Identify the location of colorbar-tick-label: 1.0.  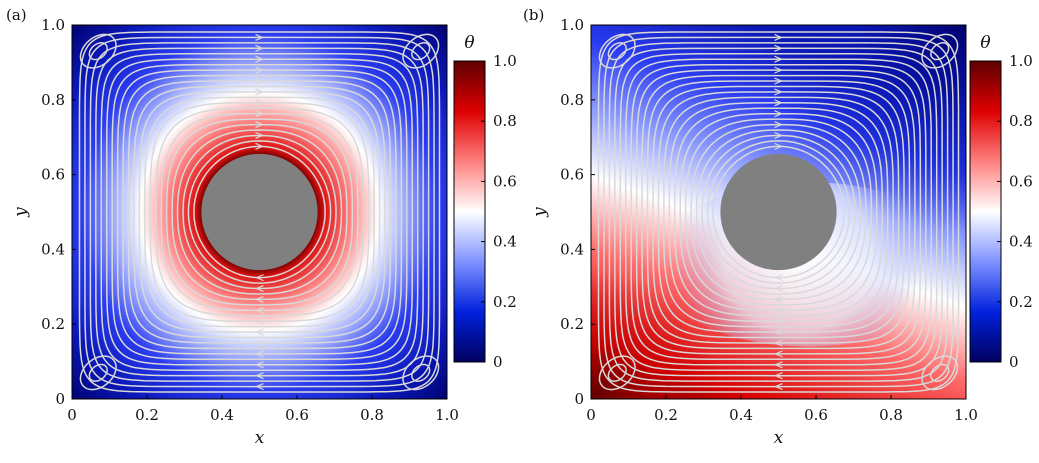
(1021, 61).